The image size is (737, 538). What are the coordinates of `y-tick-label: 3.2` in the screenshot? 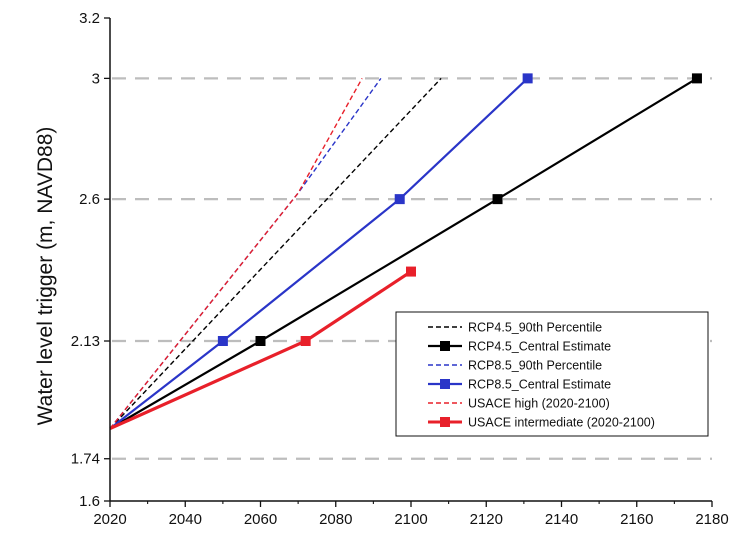 It's located at (89, 18).